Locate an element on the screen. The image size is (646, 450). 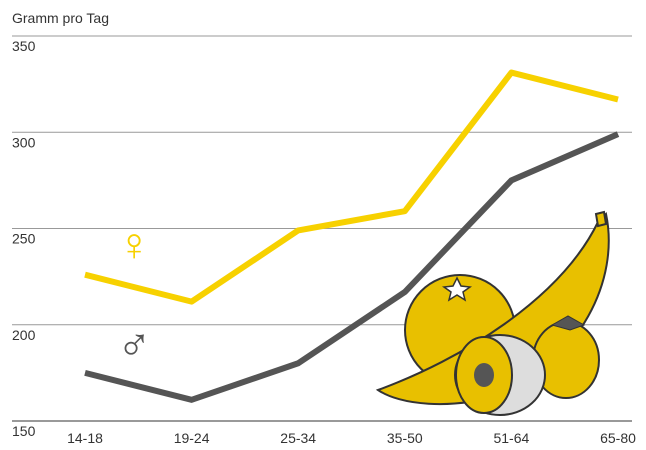
x-tick-label: 14-18 is located at coordinates (85, 438).